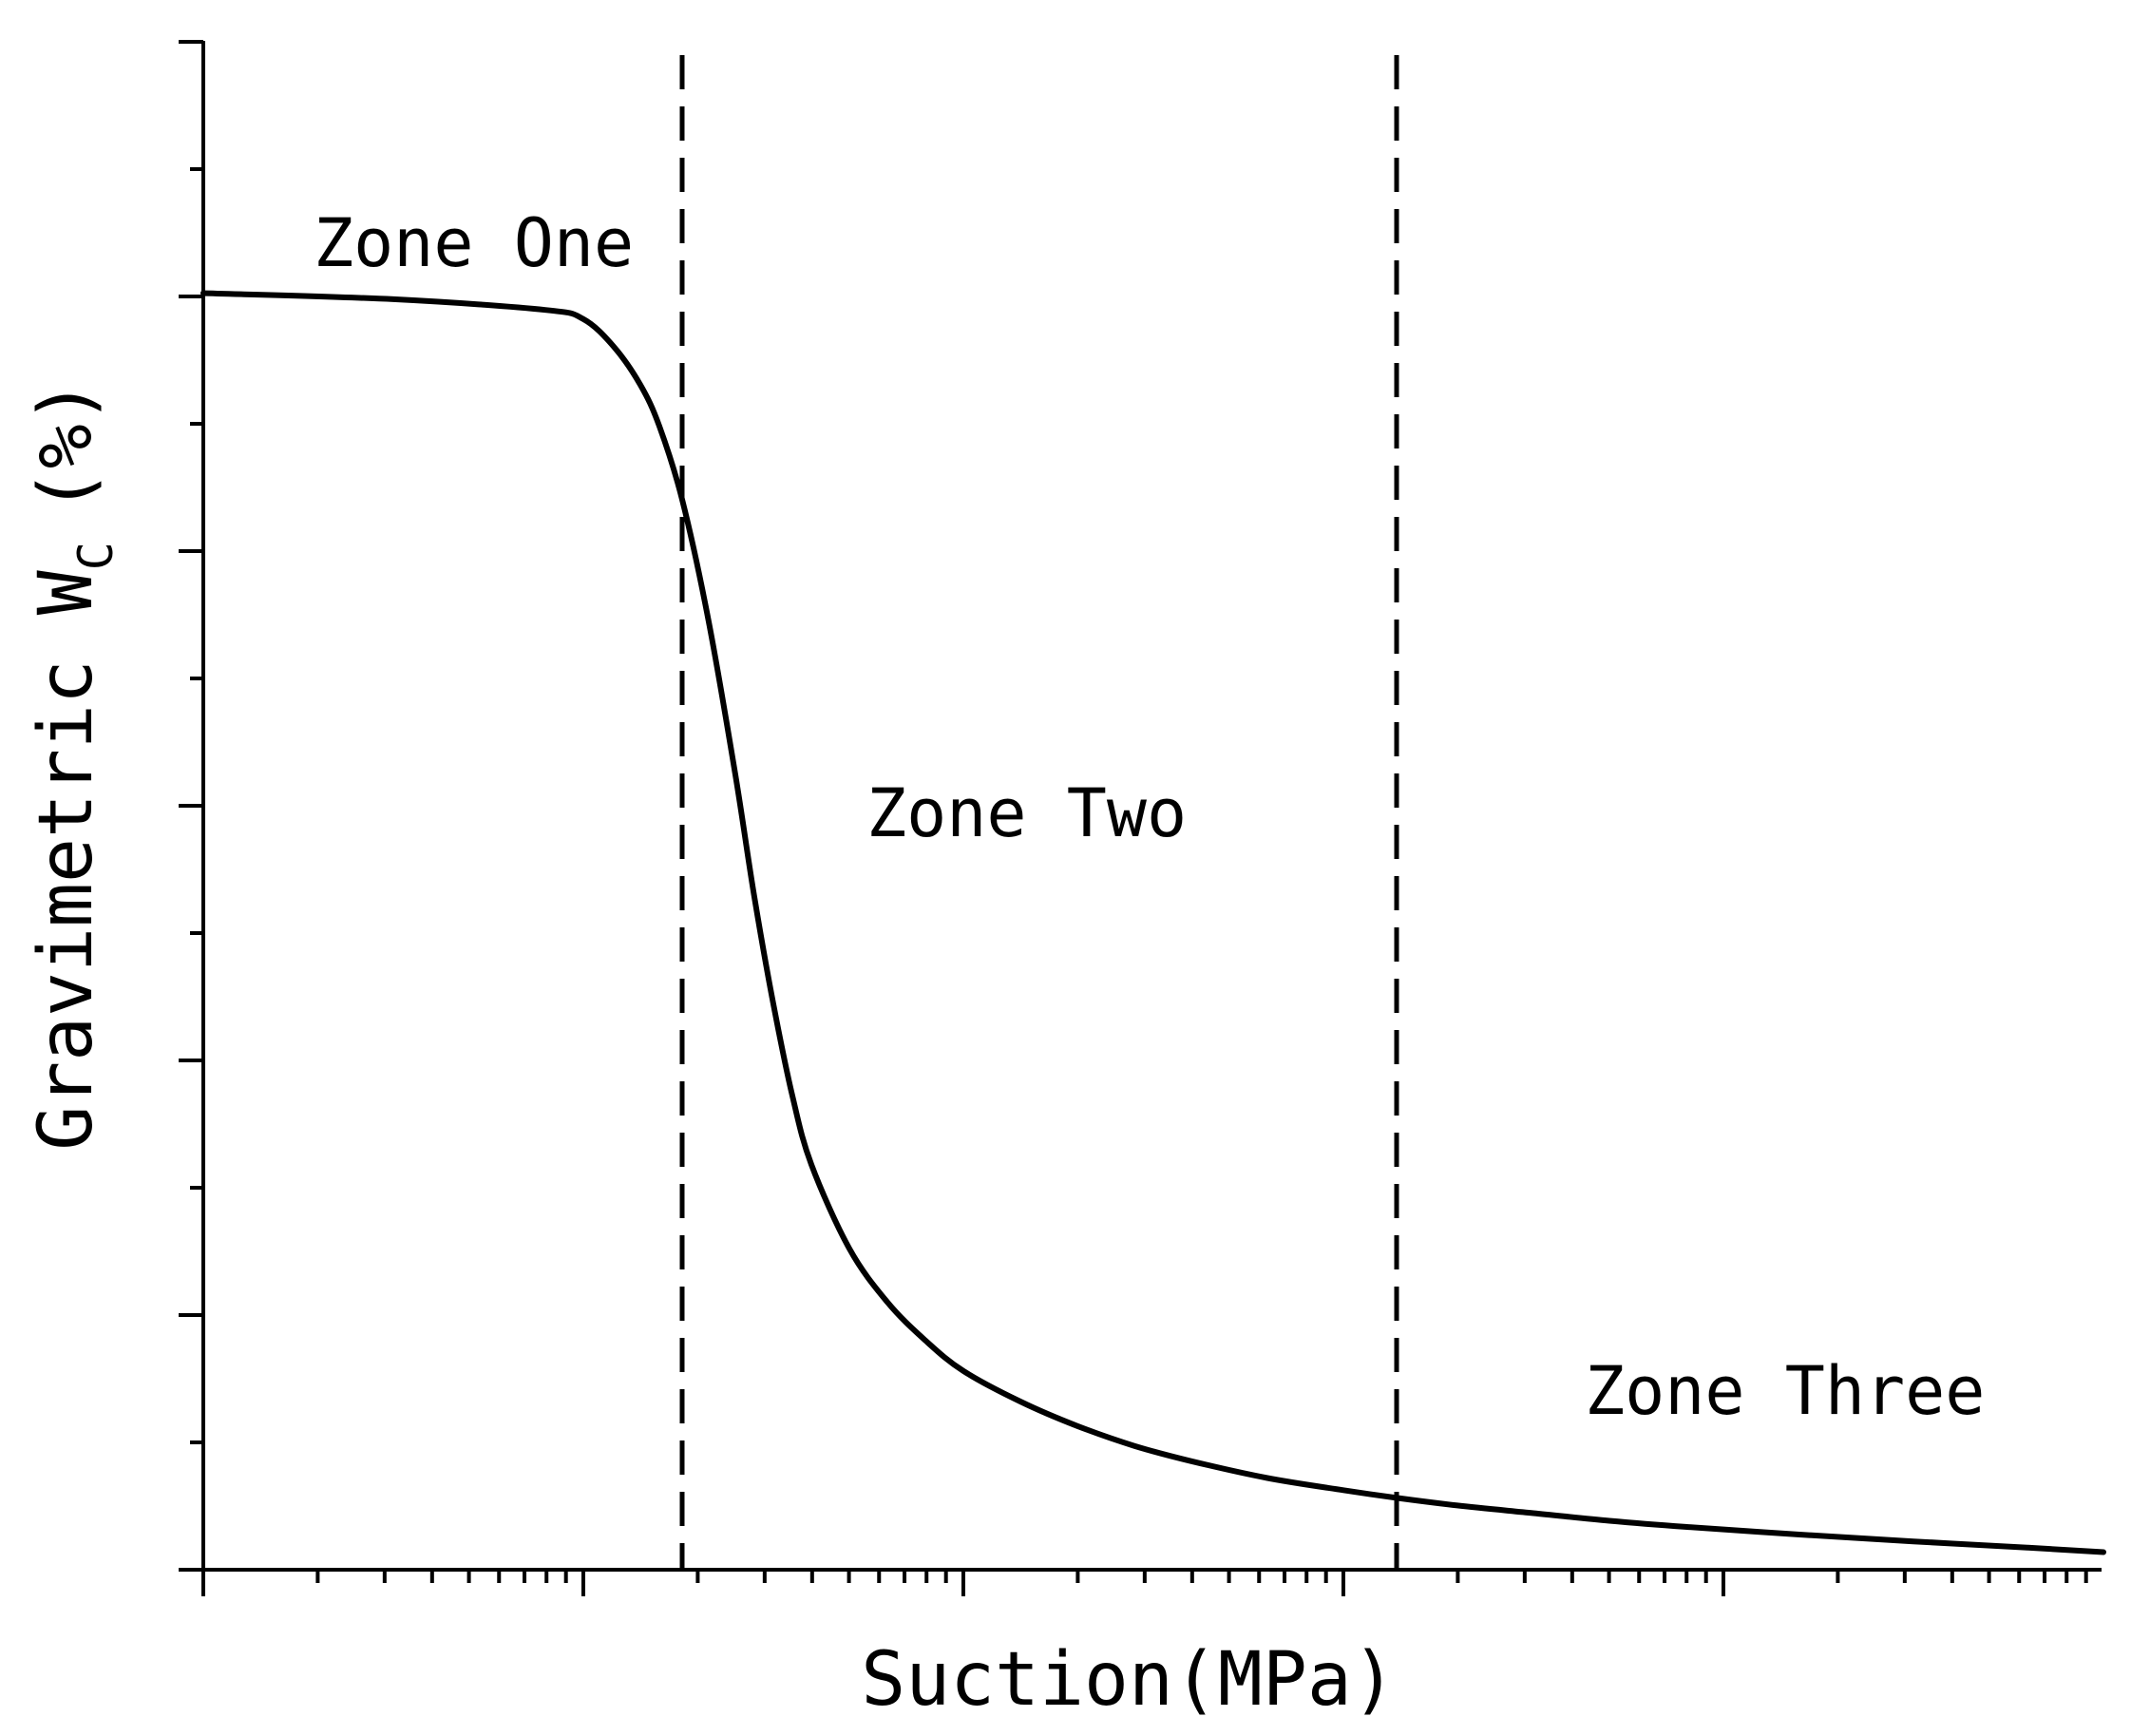 The width and height of the screenshot is (2150, 1736). I want to click on y-axis-label-subscript: C, so click(96, 556).